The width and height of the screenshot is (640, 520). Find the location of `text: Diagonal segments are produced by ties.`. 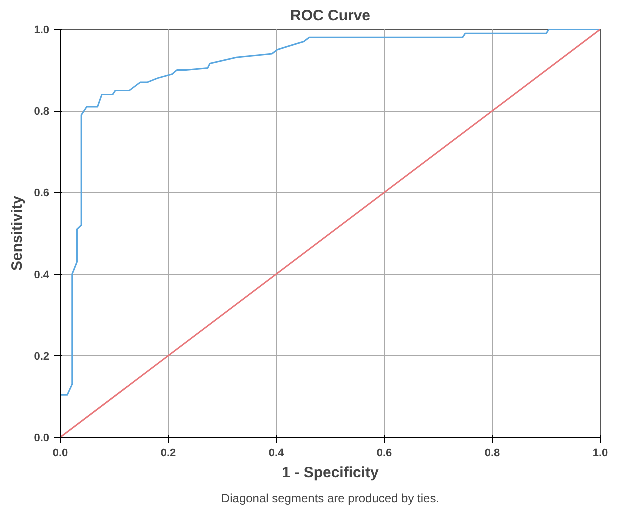

text: Diagonal segments are produced by ties. is located at coordinates (330, 499).